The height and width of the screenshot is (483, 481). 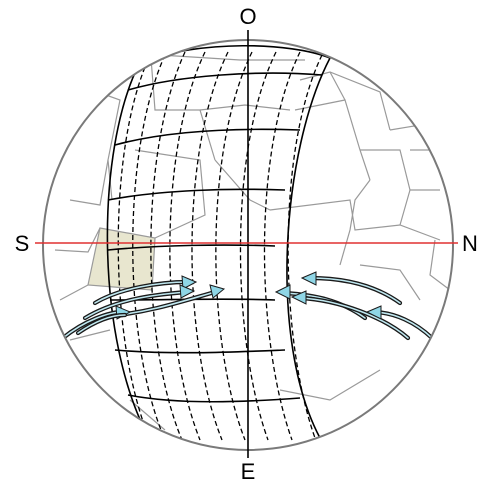 I want to click on arrows-right-group, so click(x=354, y=306).